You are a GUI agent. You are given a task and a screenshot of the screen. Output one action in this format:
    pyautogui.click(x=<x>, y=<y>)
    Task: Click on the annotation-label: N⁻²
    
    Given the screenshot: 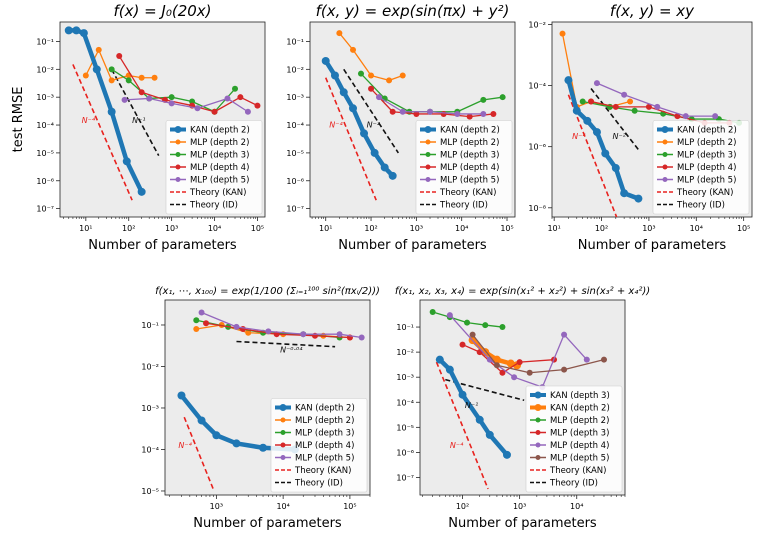 What is the action you would take?
    pyautogui.click(x=619, y=136)
    